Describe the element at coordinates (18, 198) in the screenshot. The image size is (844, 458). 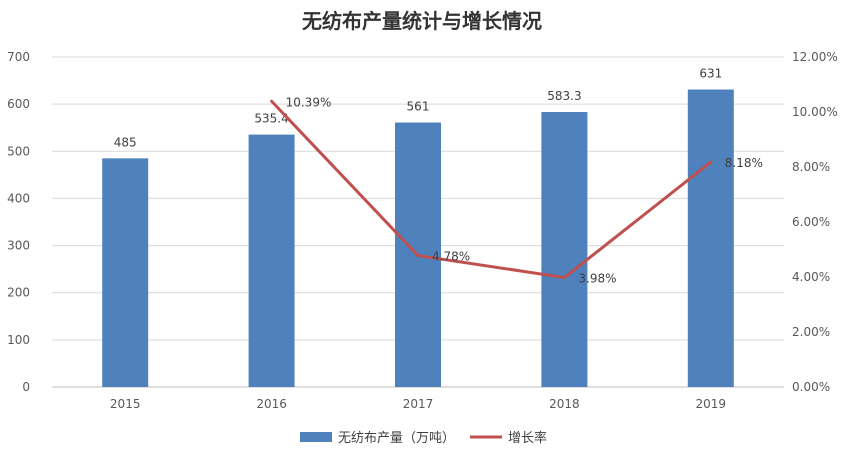
I see `y-left-tick-label: 400` at that location.